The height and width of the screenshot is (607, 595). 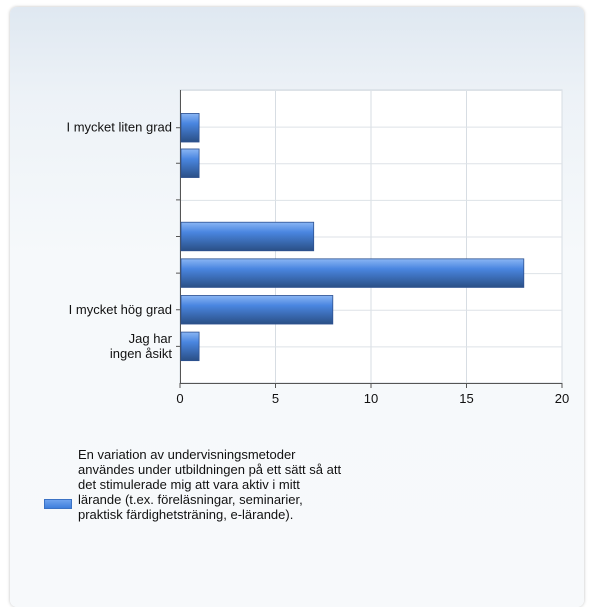 I want to click on x-tick-label: 0, so click(x=179, y=398).